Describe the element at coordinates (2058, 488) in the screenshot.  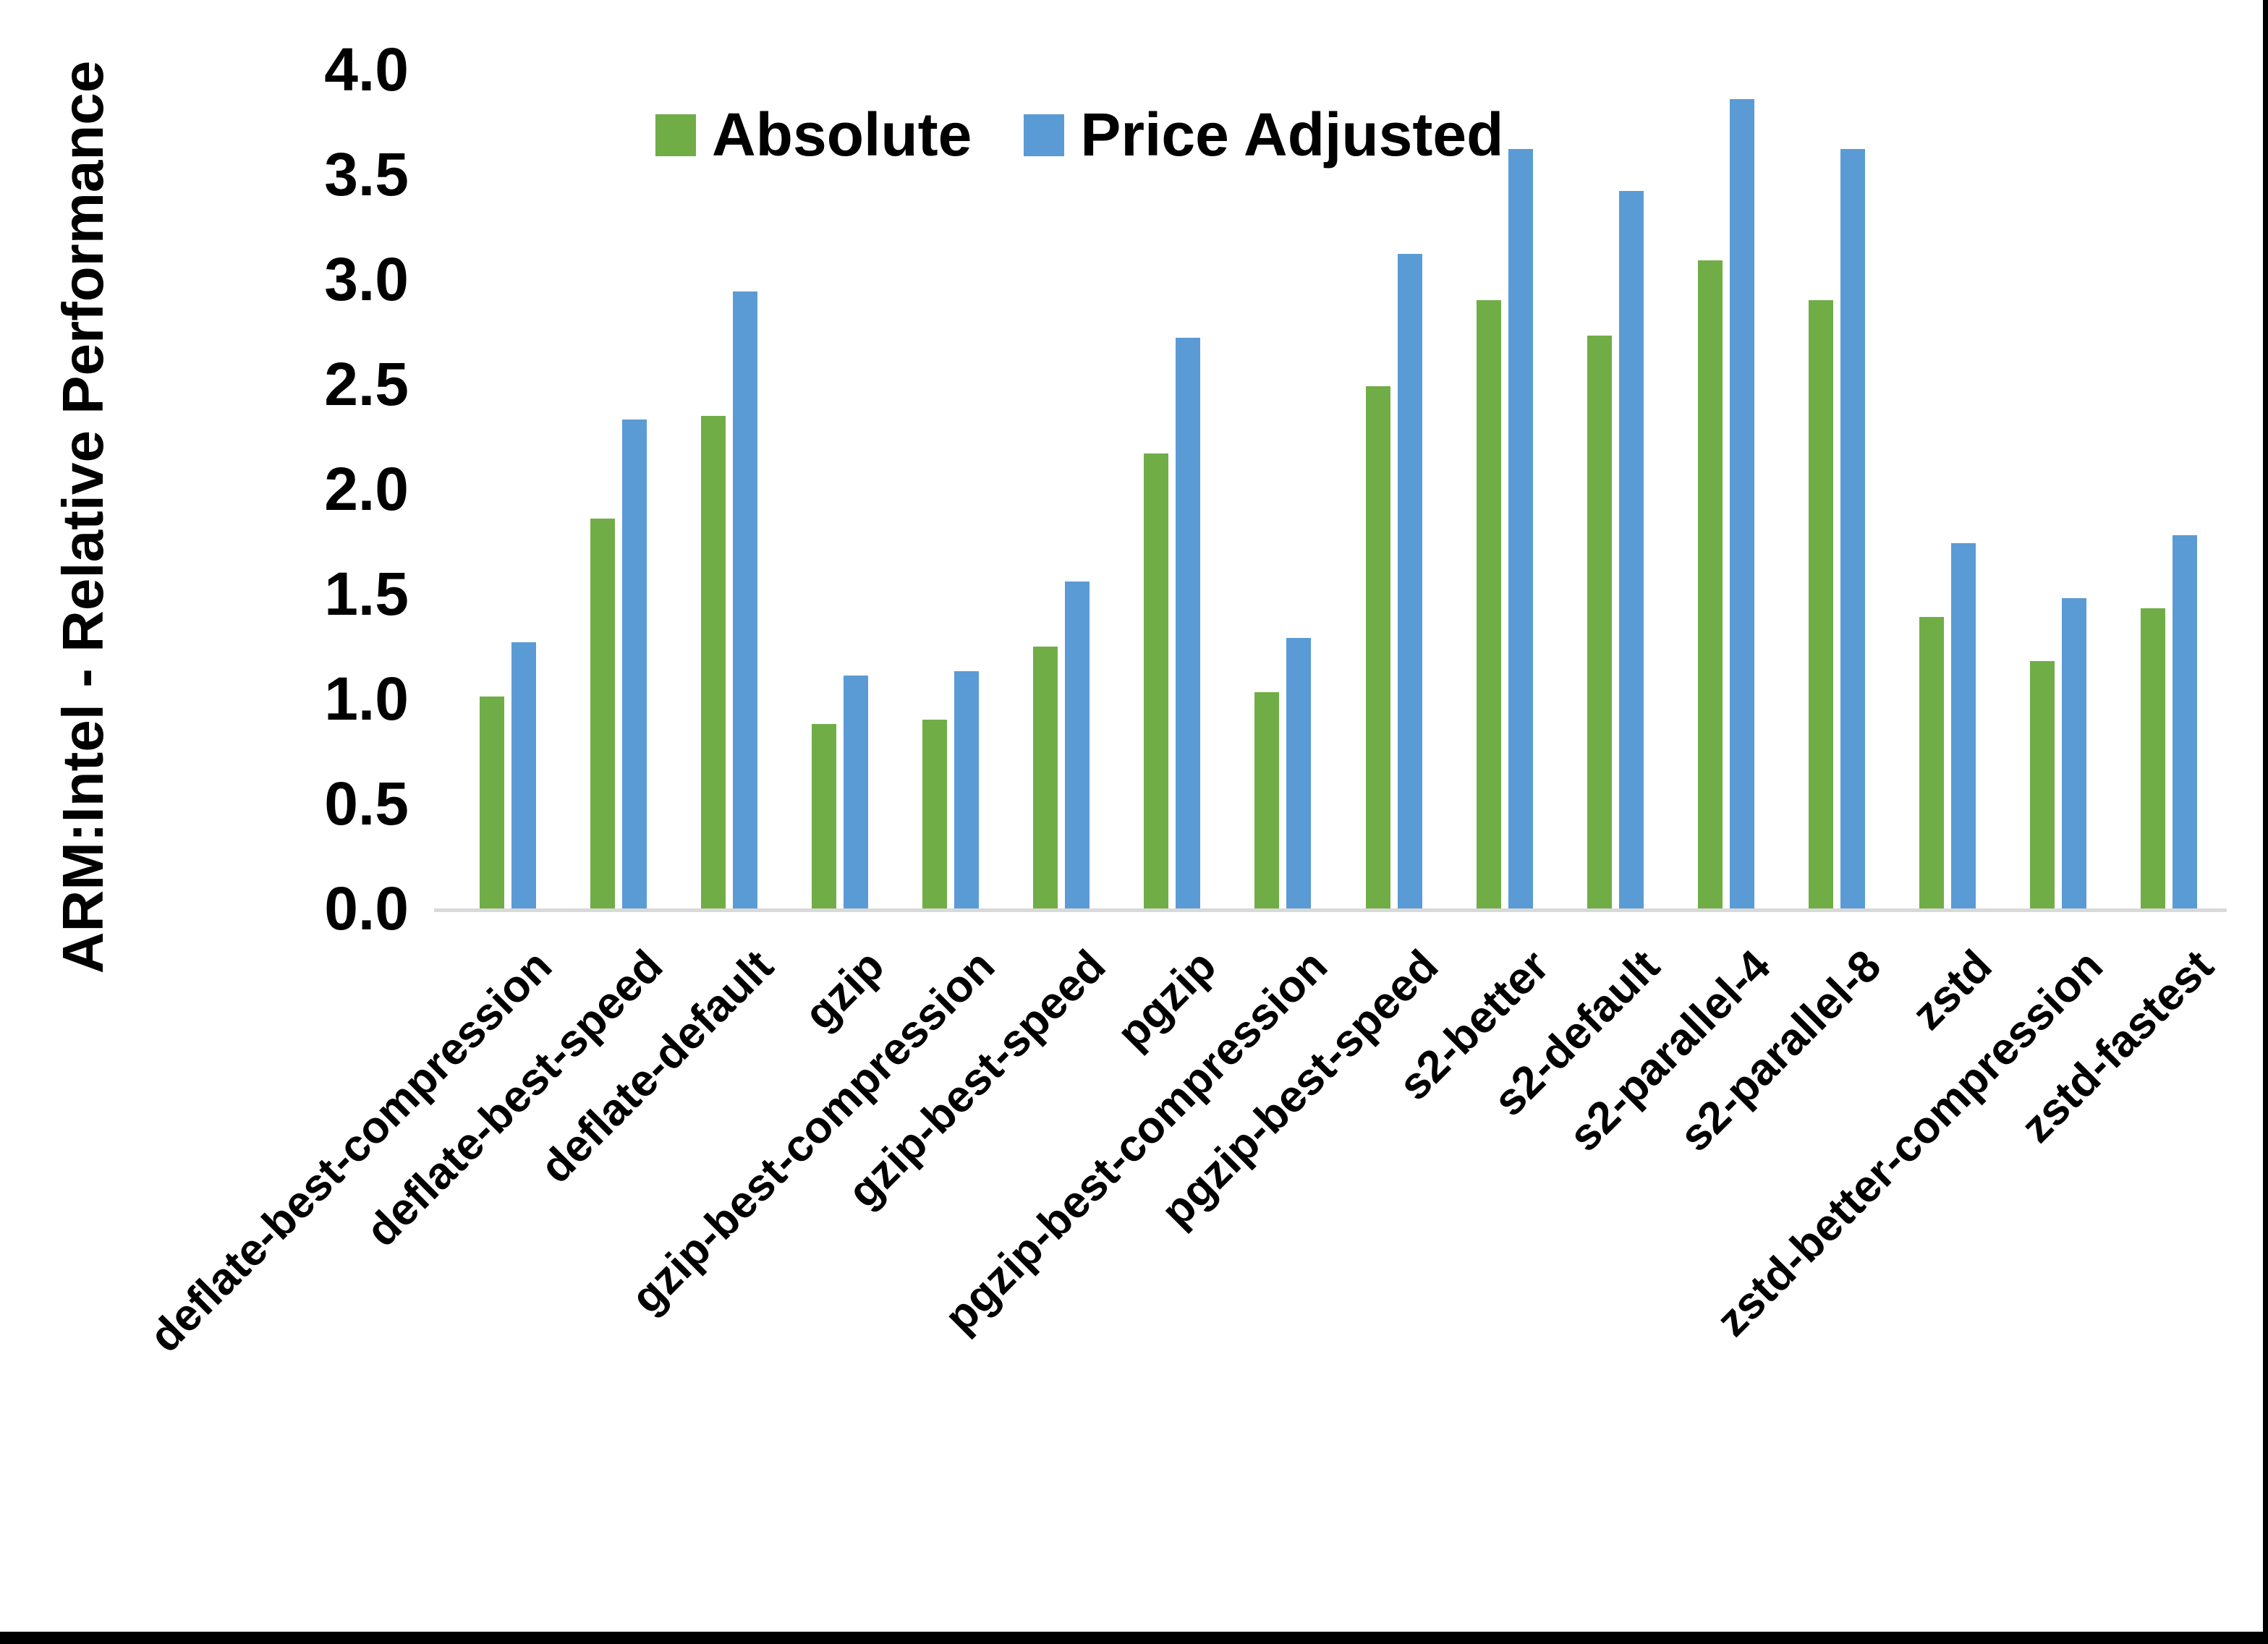
I see `bar-group-zstd-better-compression` at that location.